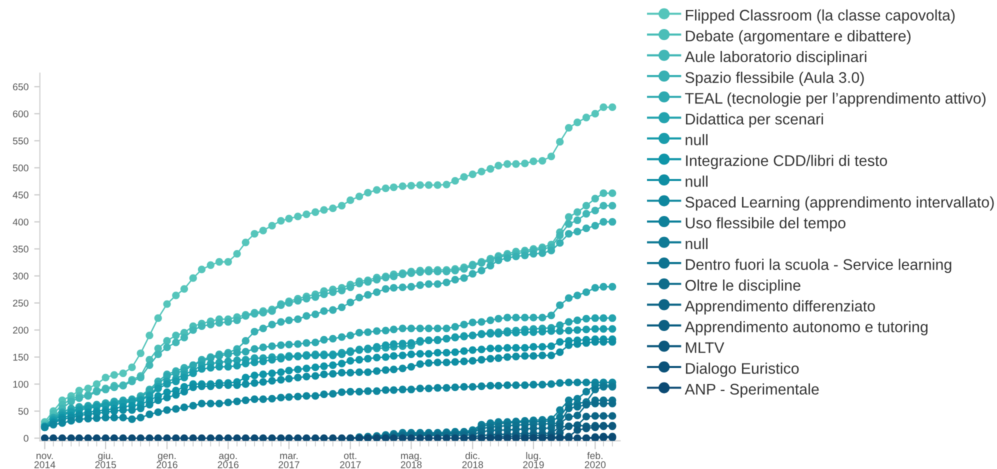 Image resolution: width=997 pixels, height=469 pixels. Describe the element at coordinates (533, 460) in the screenshot. I see `x-tick-label: lug. 2019` at that location.